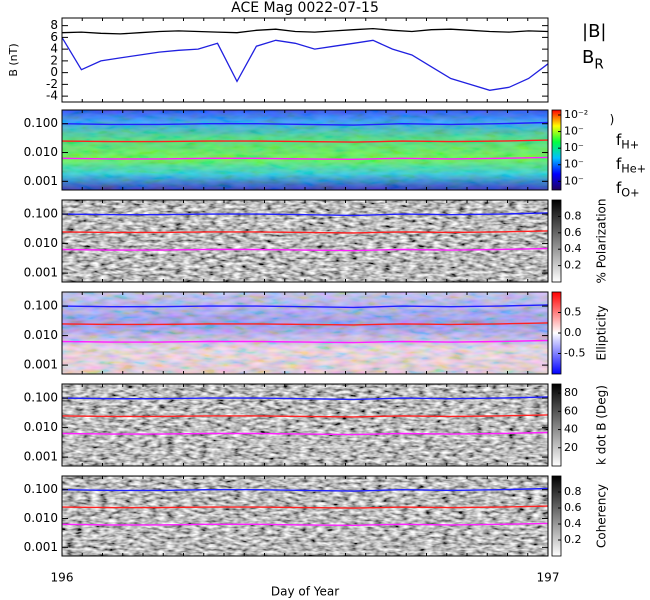 The width and height of the screenshot is (650, 600). Describe the element at coordinates (548, 578) in the screenshot. I see `x-tick-label: 197` at that location.